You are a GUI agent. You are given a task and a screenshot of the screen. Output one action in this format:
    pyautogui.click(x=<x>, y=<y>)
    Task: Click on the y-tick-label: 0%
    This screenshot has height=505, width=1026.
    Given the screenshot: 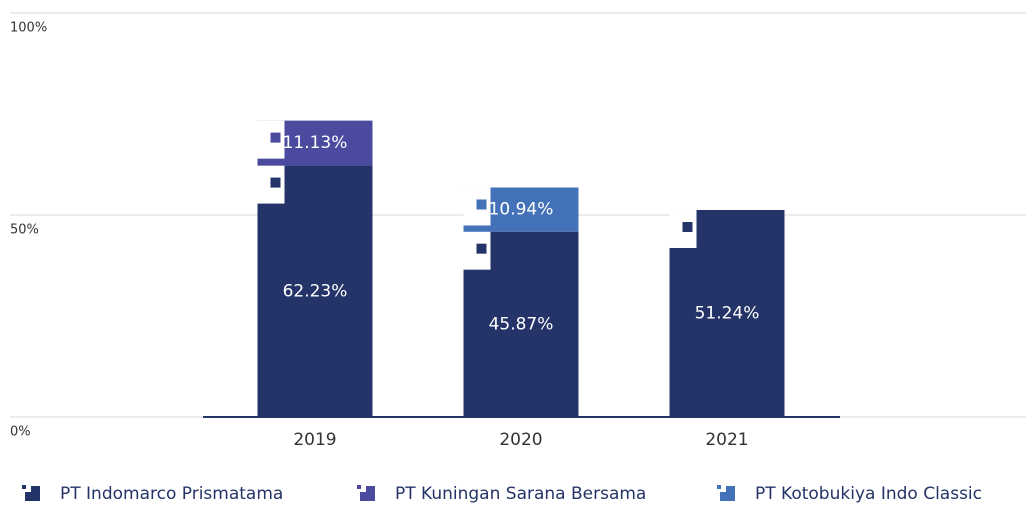 What is the action you would take?
    pyautogui.click(x=20, y=432)
    